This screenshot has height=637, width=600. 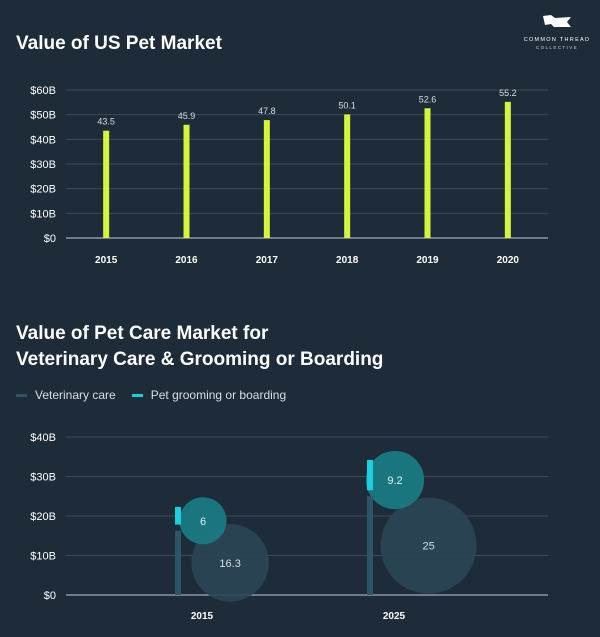 What do you see at coordinates (106, 122) in the screenshot?
I see `bar-value-label: 43.5` at bounding box center [106, 122].